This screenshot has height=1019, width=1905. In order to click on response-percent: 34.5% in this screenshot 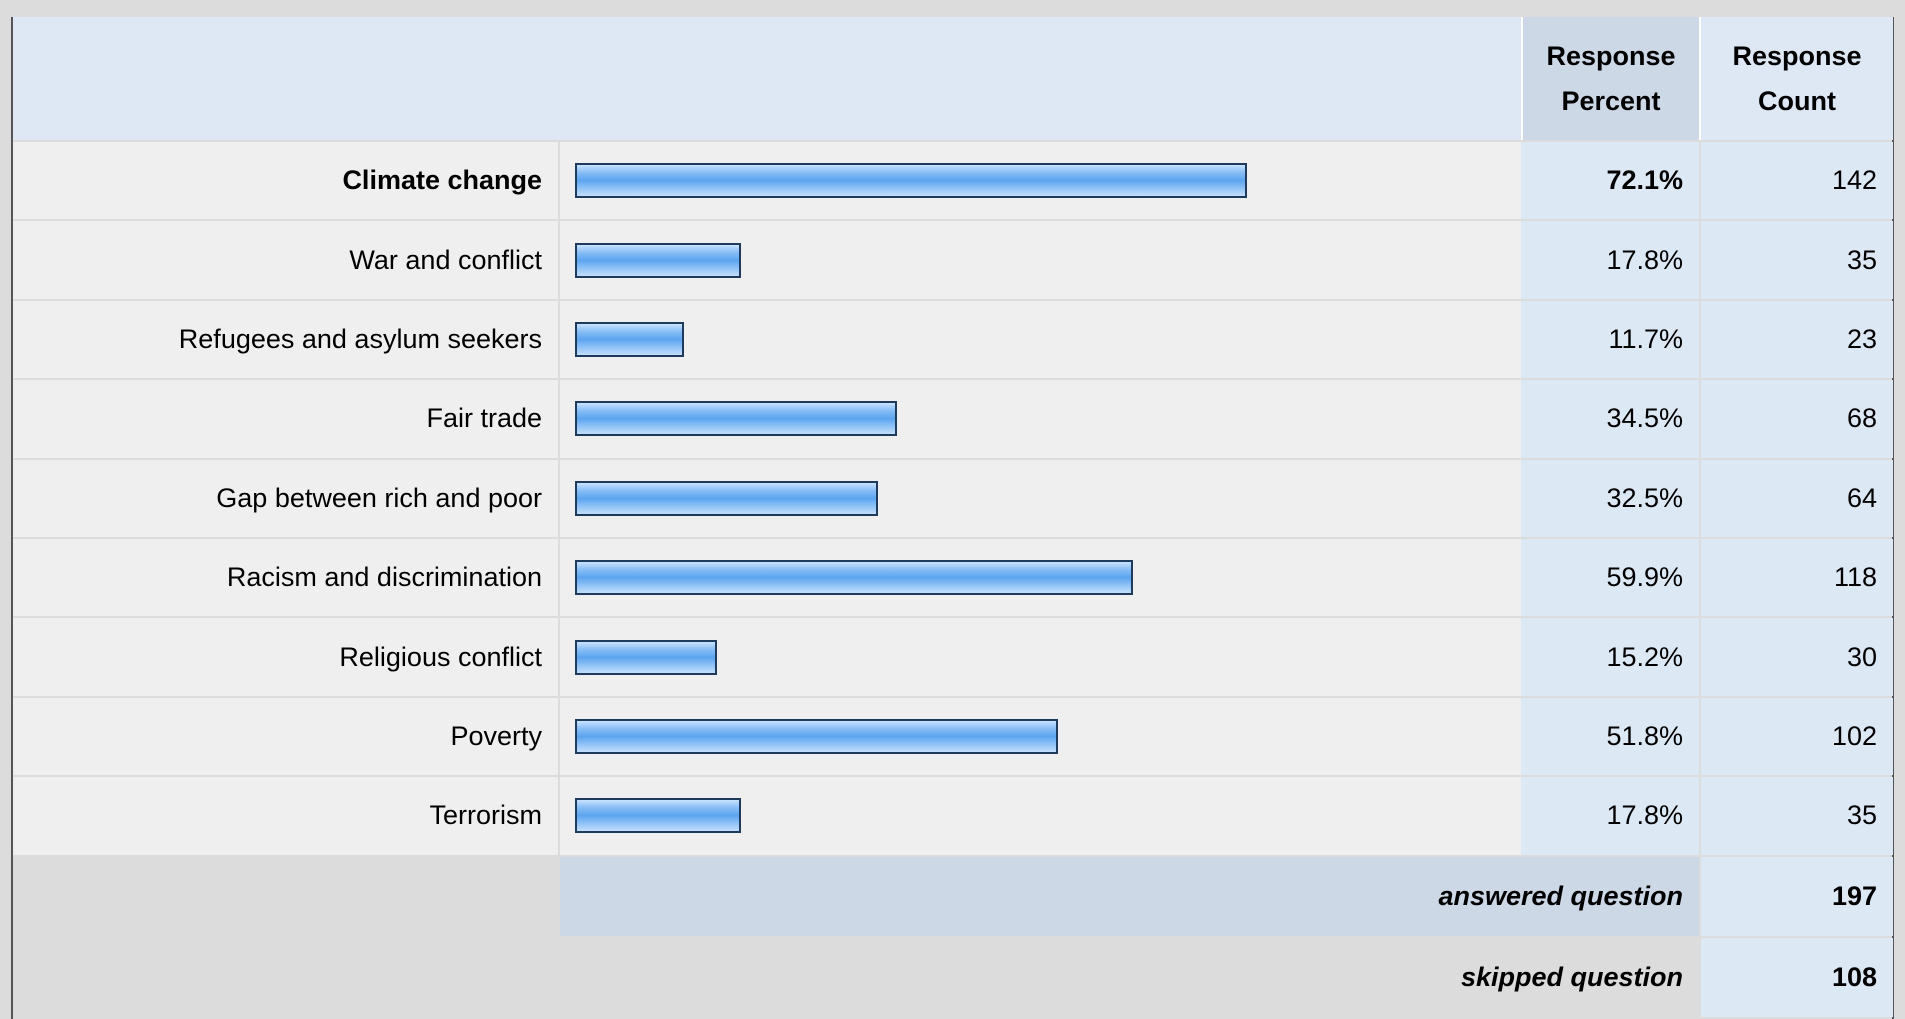, I will do `click(1610, 419)`.